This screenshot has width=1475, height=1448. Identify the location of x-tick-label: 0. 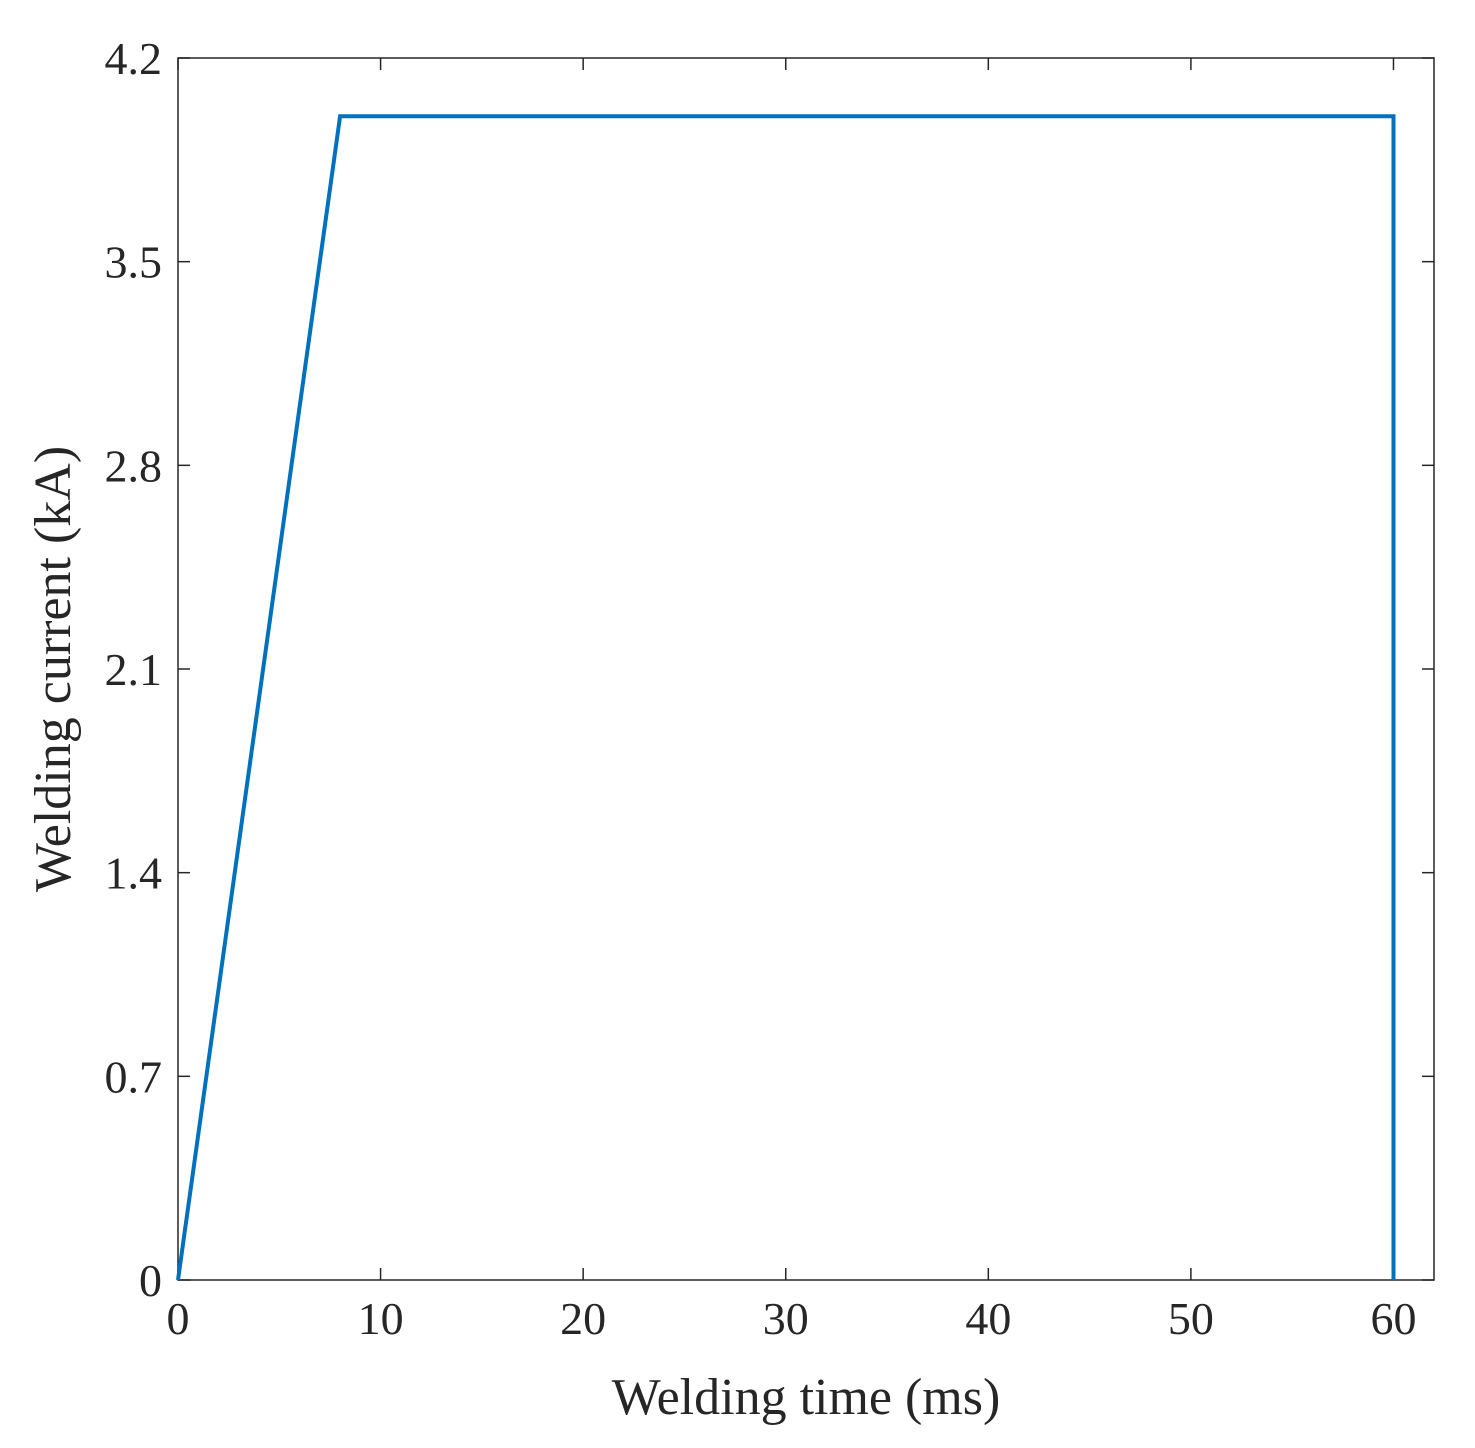
(178, 1318).